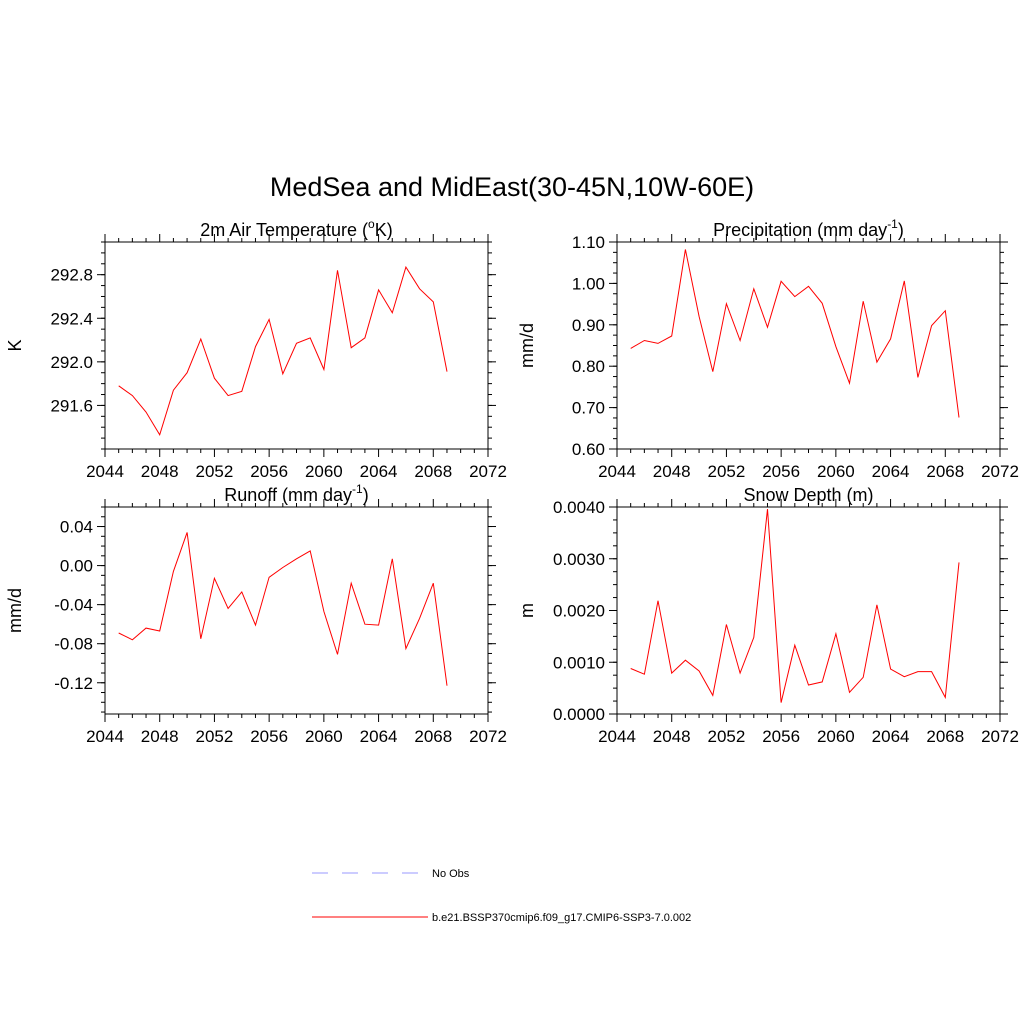 Image resolution: width=1024 pixels, height=1024 pixels. What do you see at coordinates (76, 527) in the screenshot?
I see `runoff-ytick-label: 0.04` at bounding box center [76, 527].